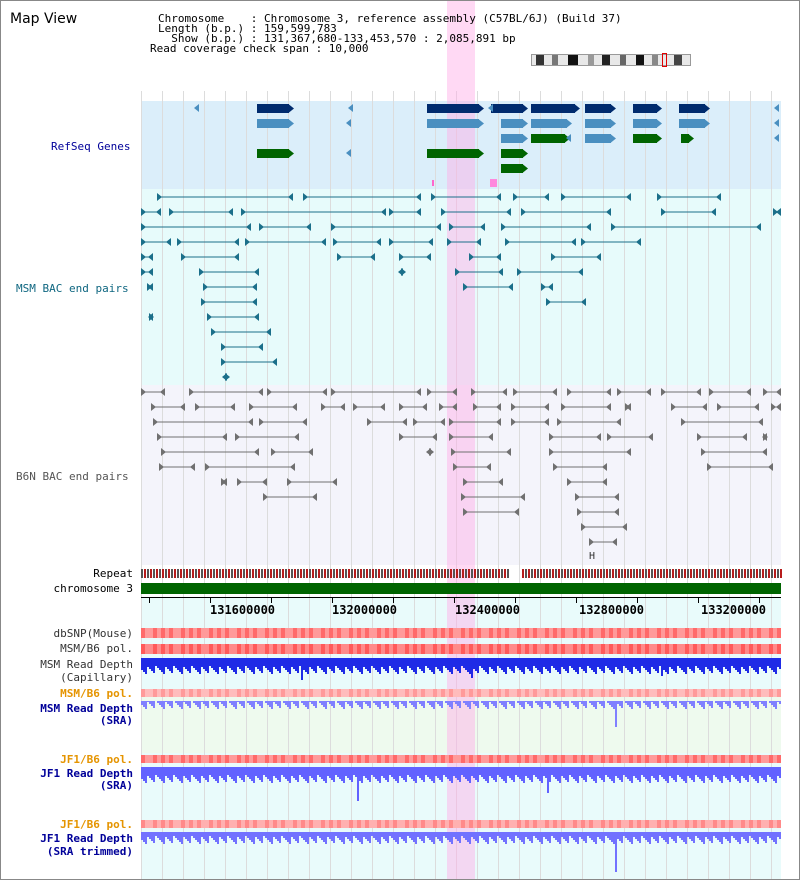 The height and width of the screenshot is (880, 800). What do you see at coordinates (611, 60) in the screenshot?
I see `chromosome-ideogram` at bounding box center [611, 60].